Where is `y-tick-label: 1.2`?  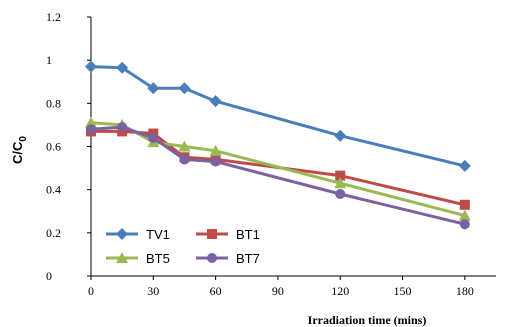
y-tick-label: 1.2 is located at coordinates (53, 17).